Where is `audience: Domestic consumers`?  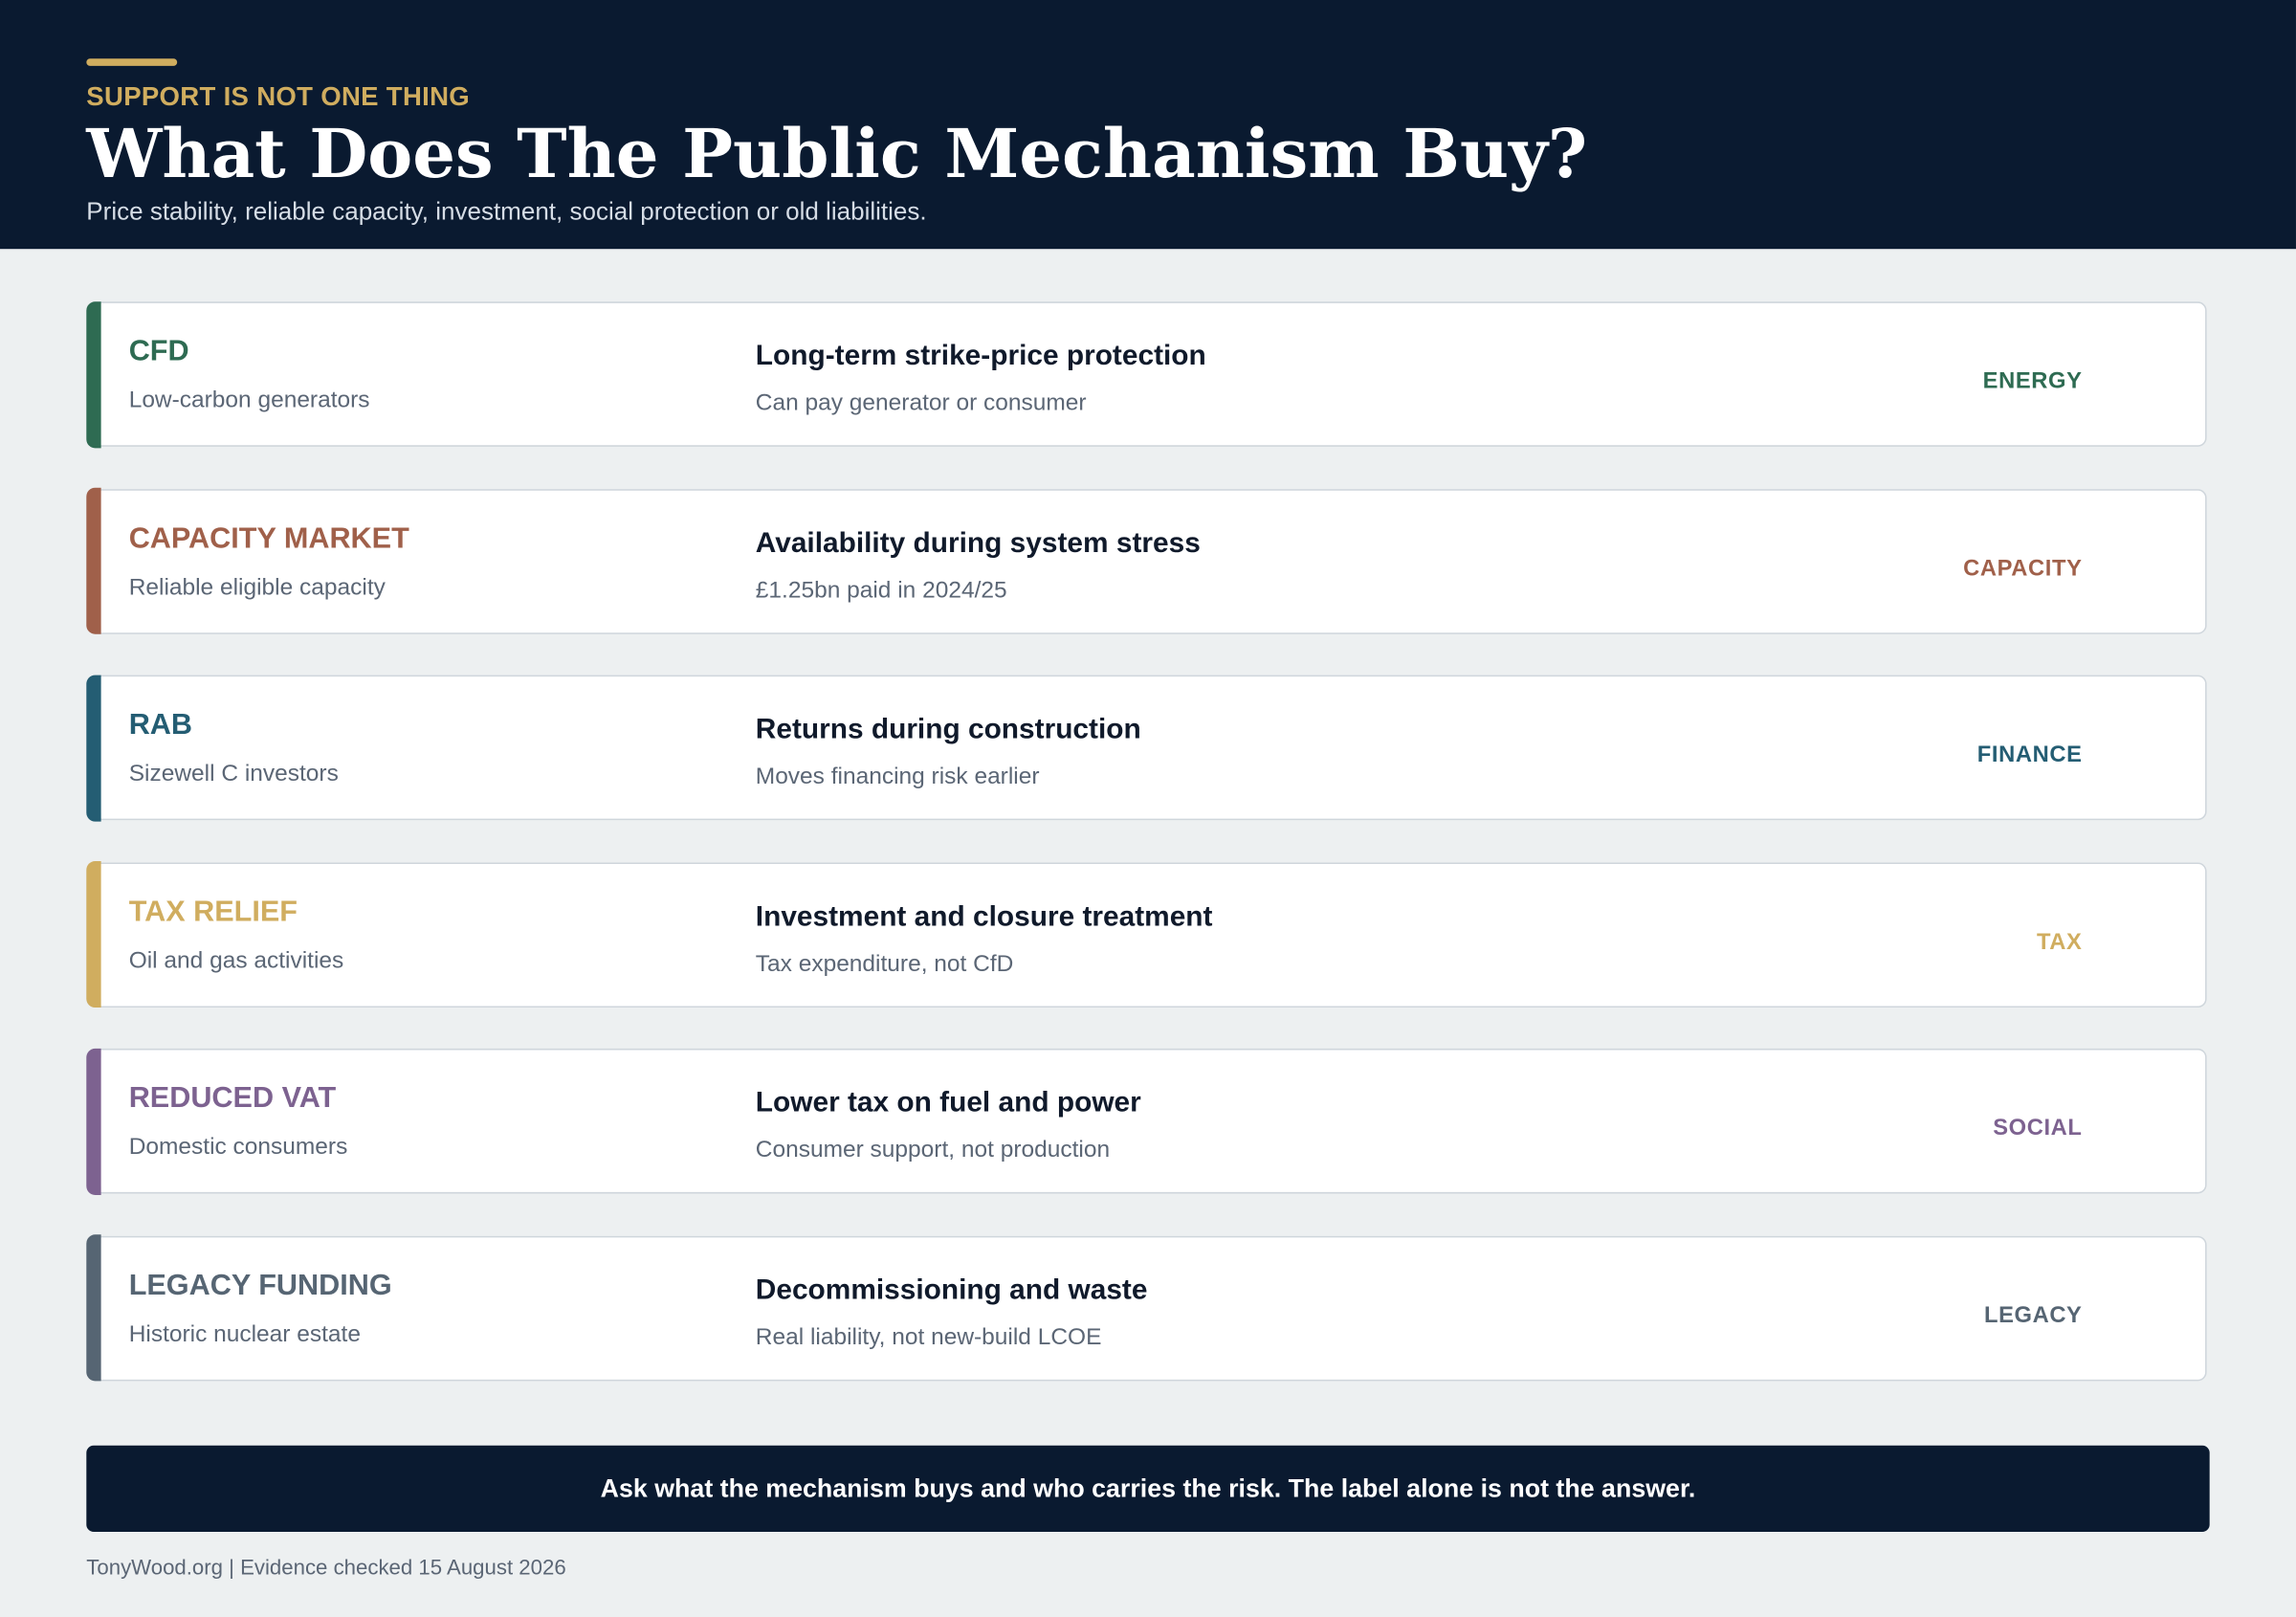
audience: Domestic consumers is located at coordinates (238, 1148).